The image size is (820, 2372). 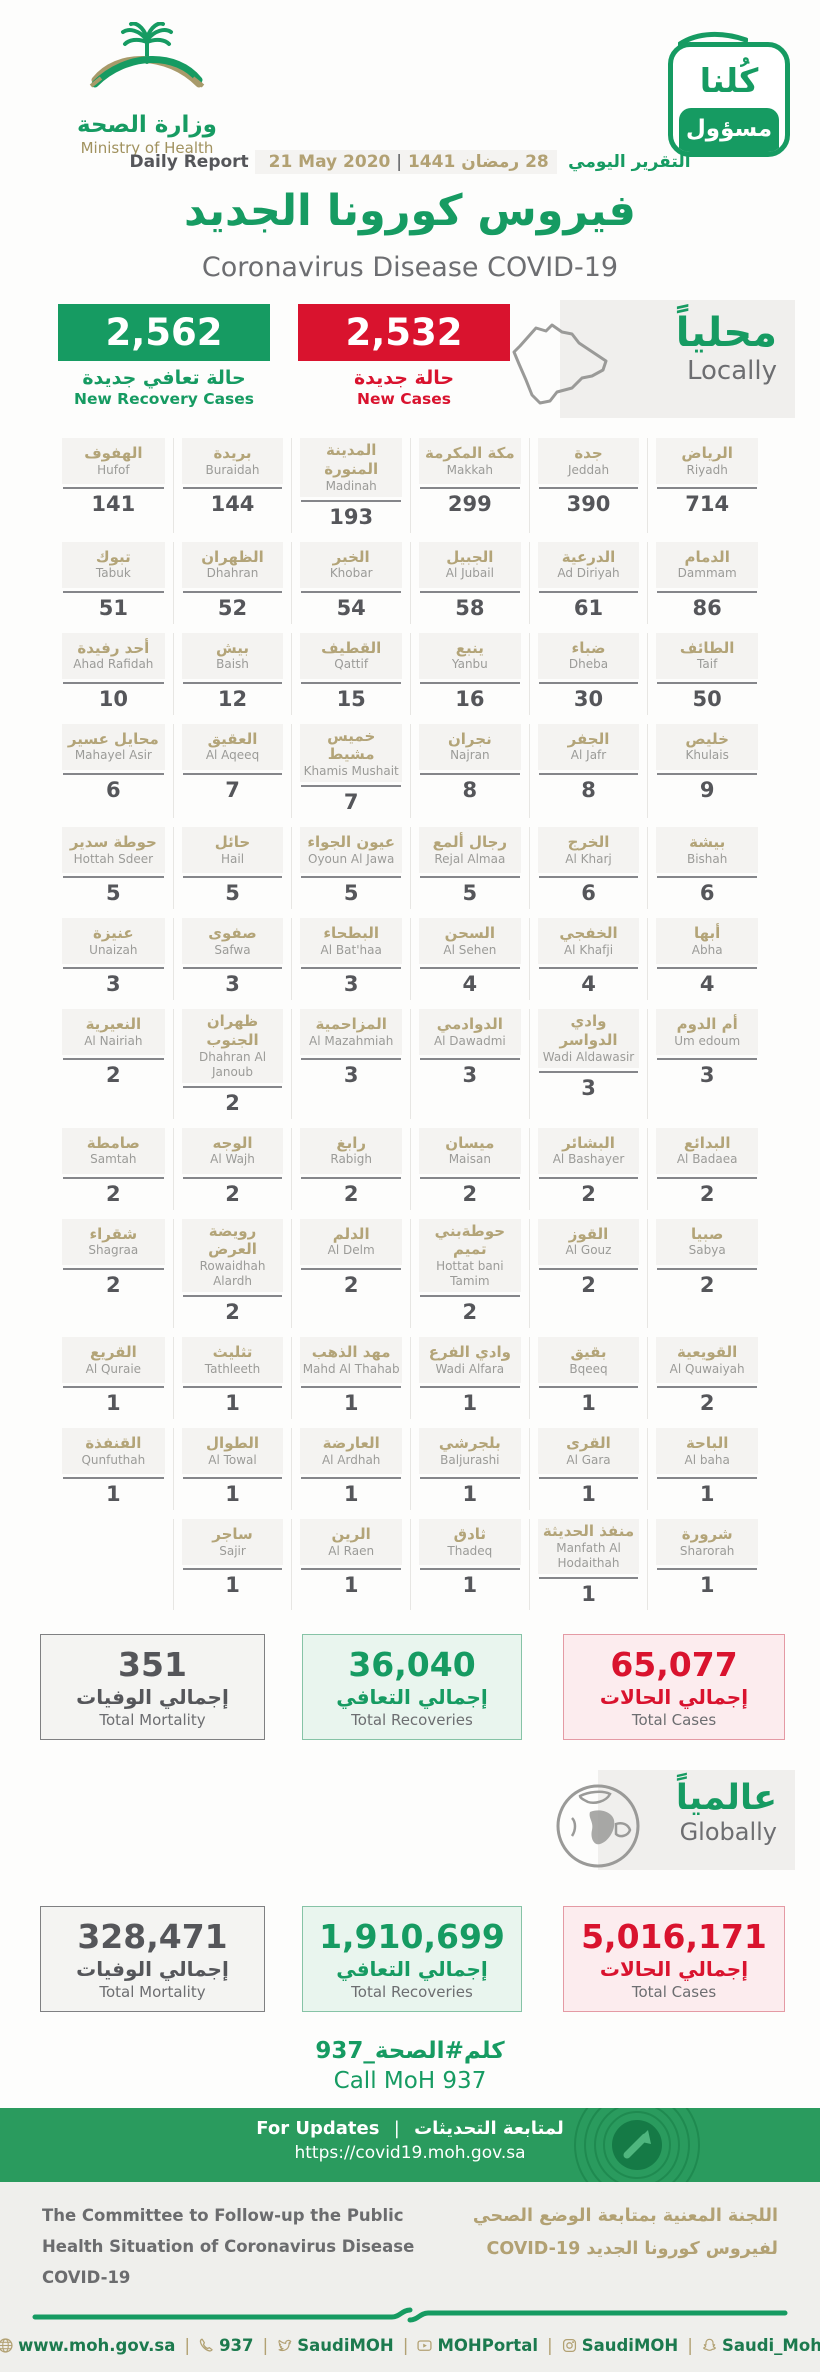 What do you see at coordinates (729, 80) in the screenshot?
I see `badge-line1: كُلنا` at bounding box center [729, 80].